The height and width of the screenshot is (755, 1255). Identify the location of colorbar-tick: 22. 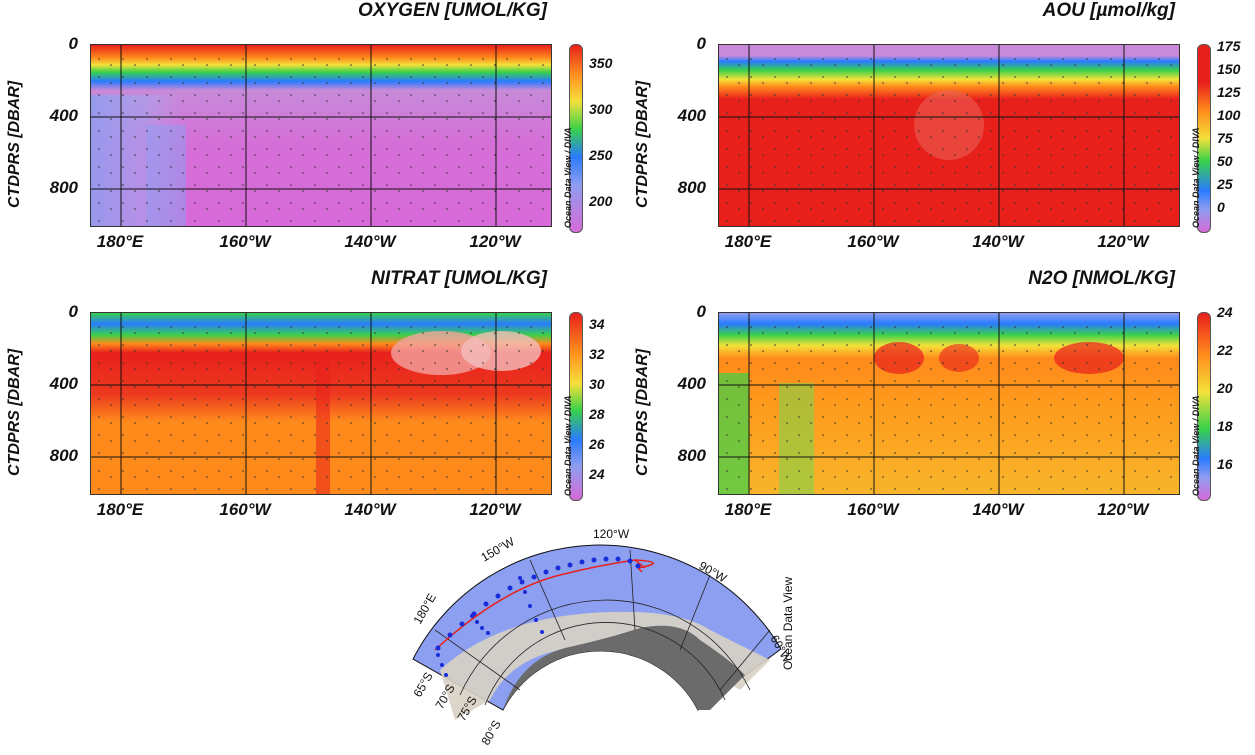
(1225, 350).